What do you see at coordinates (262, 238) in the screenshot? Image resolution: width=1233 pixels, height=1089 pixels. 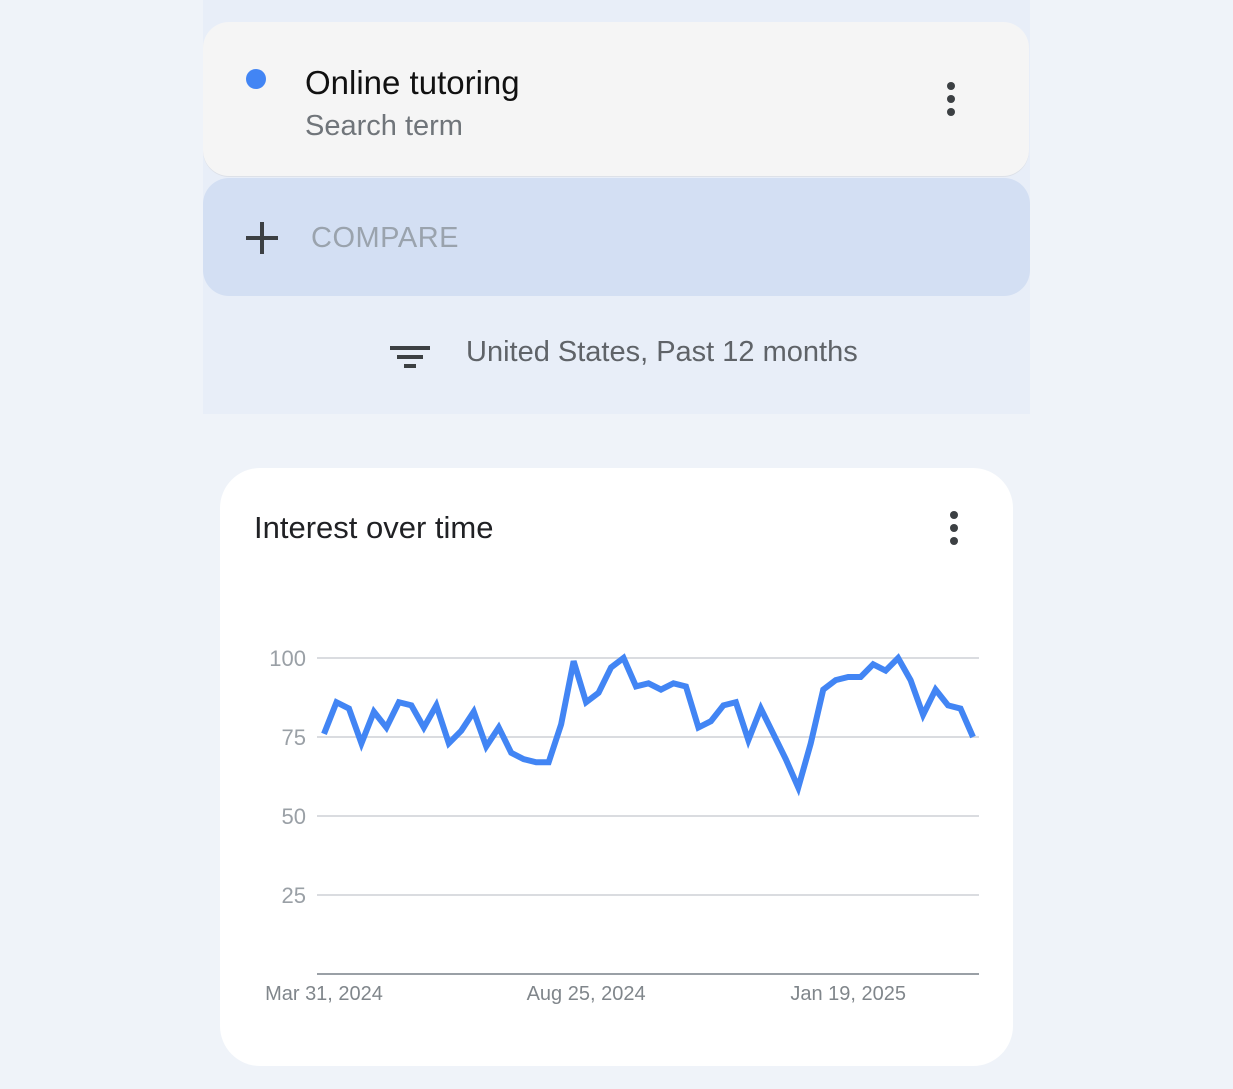 I see `plus-icon` at bounding box center [262, 238].